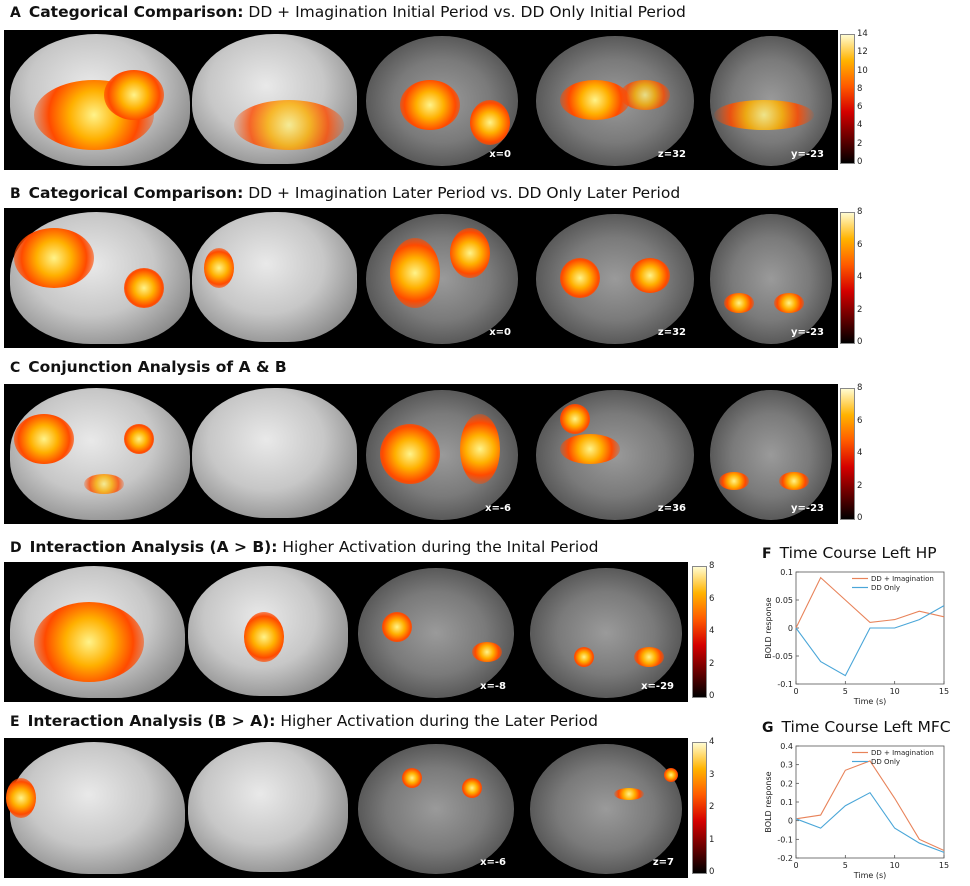  Describe the element at coordinates (15, 368) in the screenshot. I see `panel-letter: C` at that location.